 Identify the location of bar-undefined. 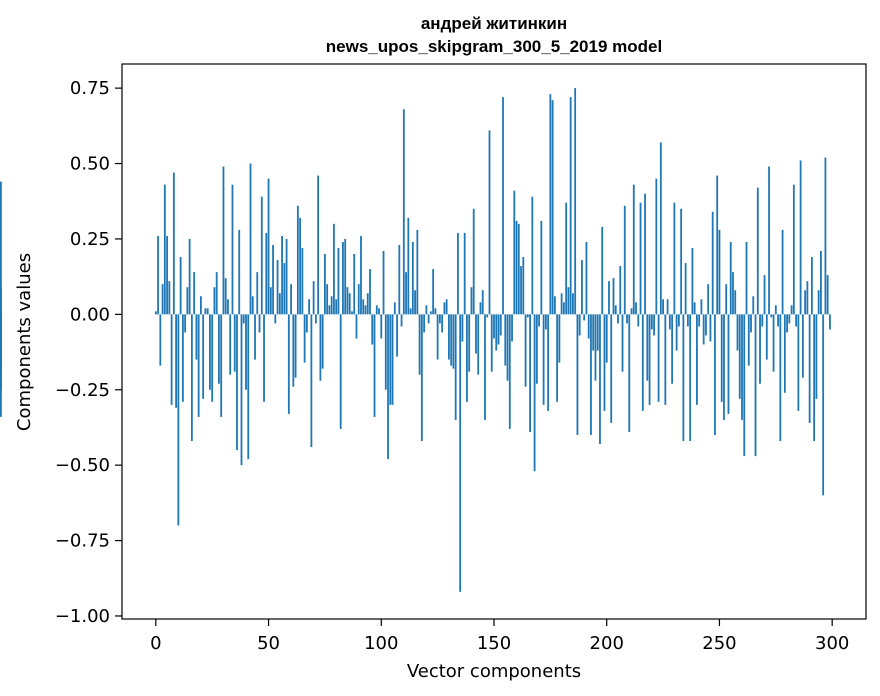
(1, 307).